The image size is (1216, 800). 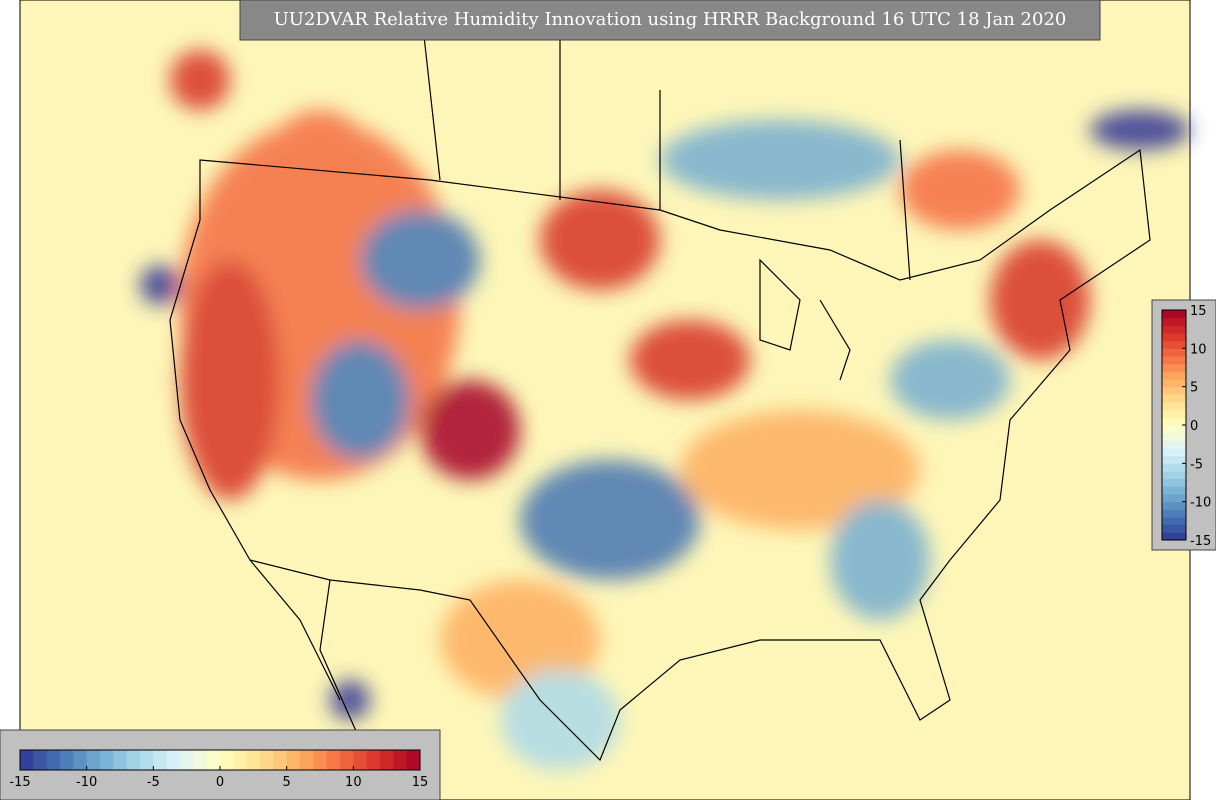 I want to click on title-box, so click(x=670, y=20).